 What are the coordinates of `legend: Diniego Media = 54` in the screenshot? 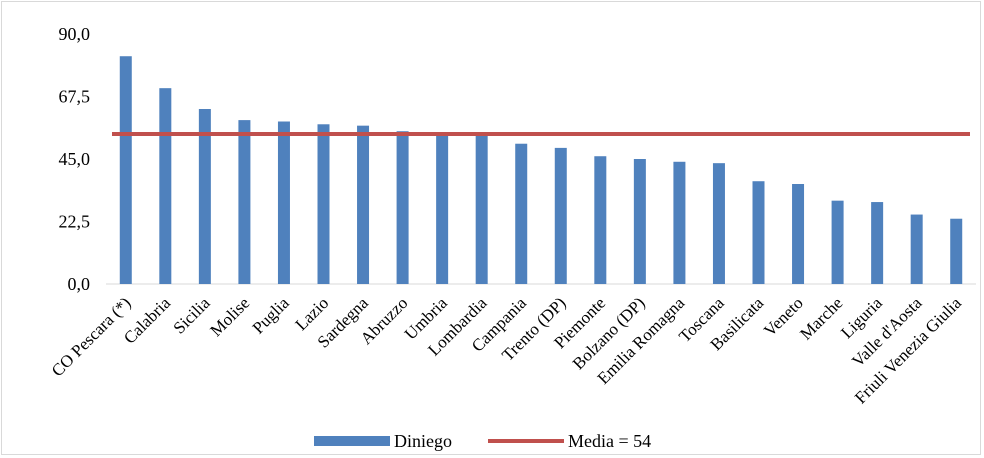 It's located at (482, 441).